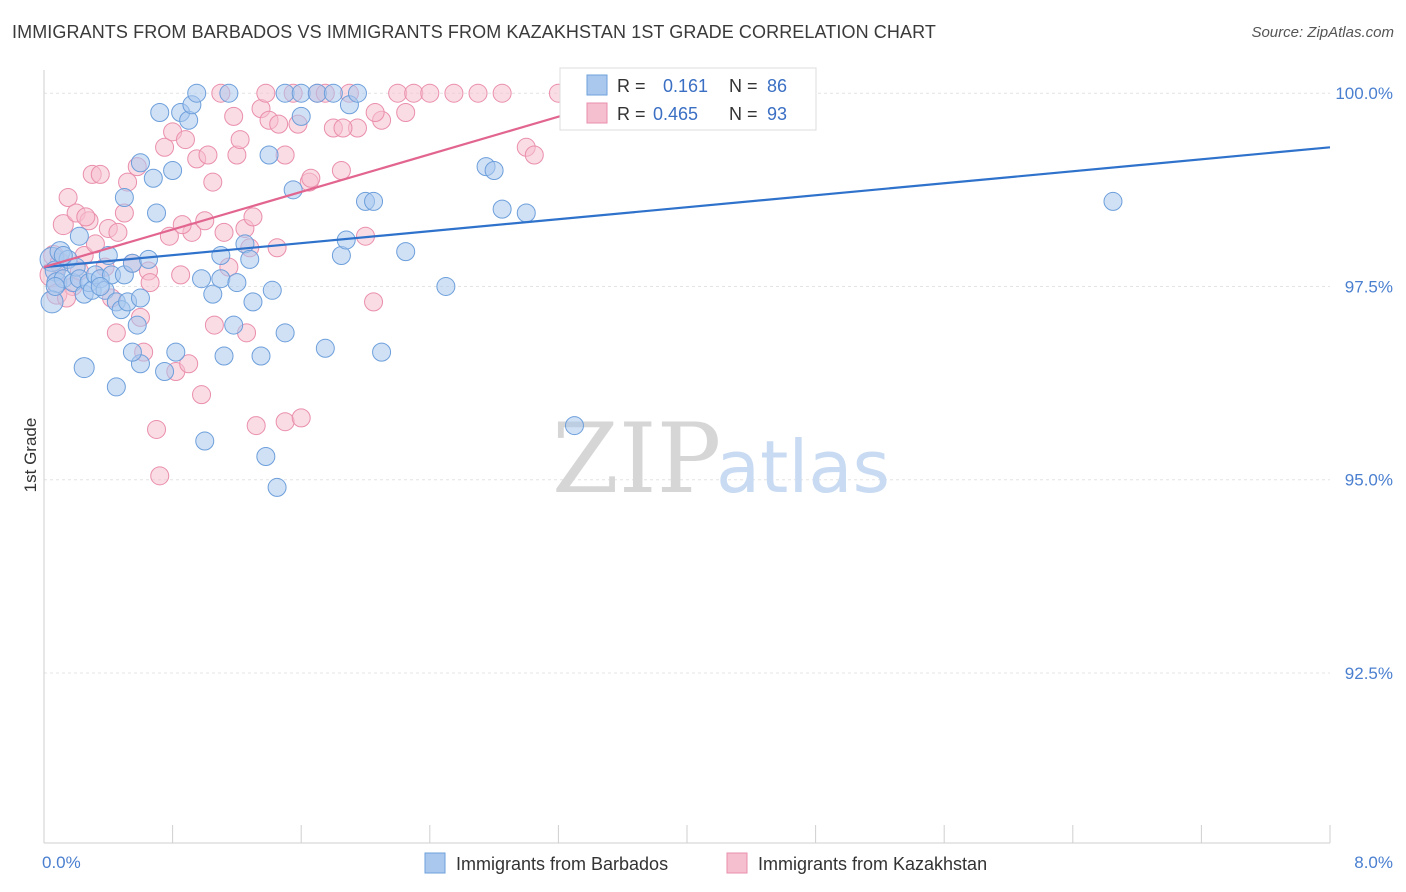 The width and height of the screenshot is (1406, 892). I want to click on y-axis-label: 1st Grade, so click(30, 455).